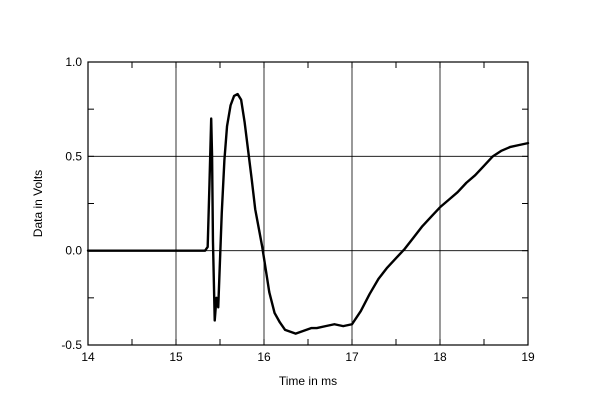 This screenshot has height=406, width=600. Describe the element at coordinates (308, 381) in the screenshot. I see `x-axis-label: Time in ms` at that location.